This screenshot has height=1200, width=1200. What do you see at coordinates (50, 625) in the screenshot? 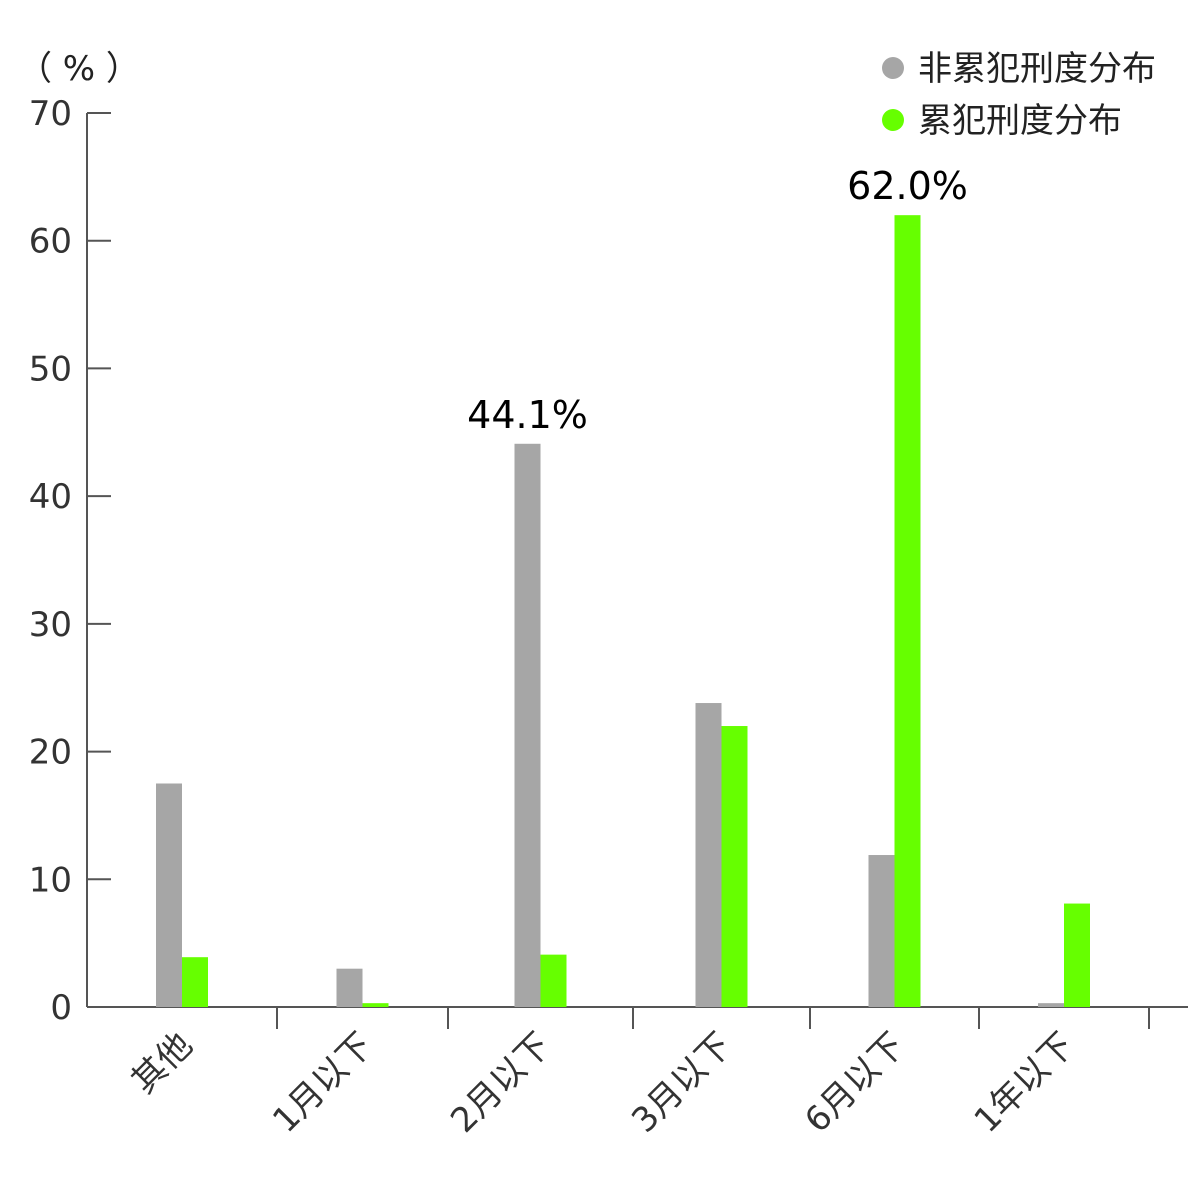
I see `y-tick-label: 30` at bounding box center [50, 625].